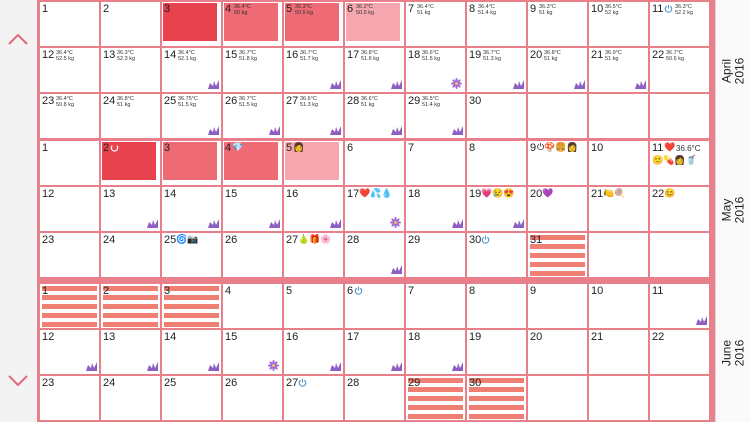 This screenshot has width=750, height=422. What do you see at coordinates (313, 24) in the screenshot?
I see `day-cell: 5 36.3°C 50.5 kg` at bounding box center [313, 24].